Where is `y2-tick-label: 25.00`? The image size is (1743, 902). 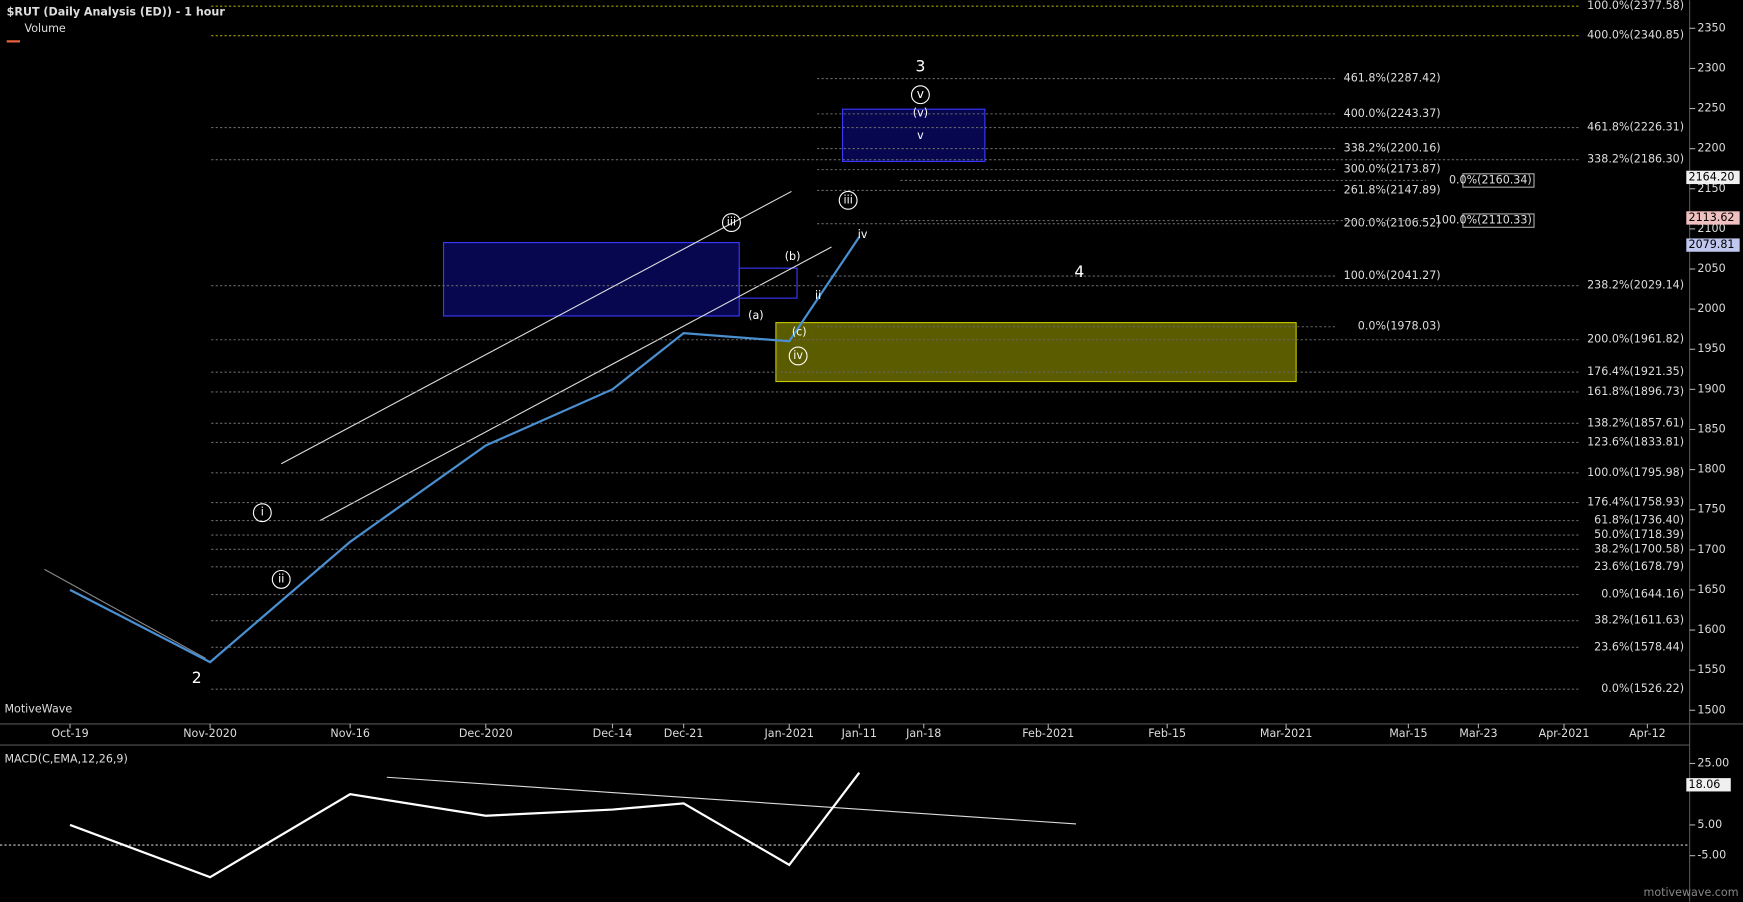
y2-tick-label: 25.00 is located at coordinates (1713, 762).